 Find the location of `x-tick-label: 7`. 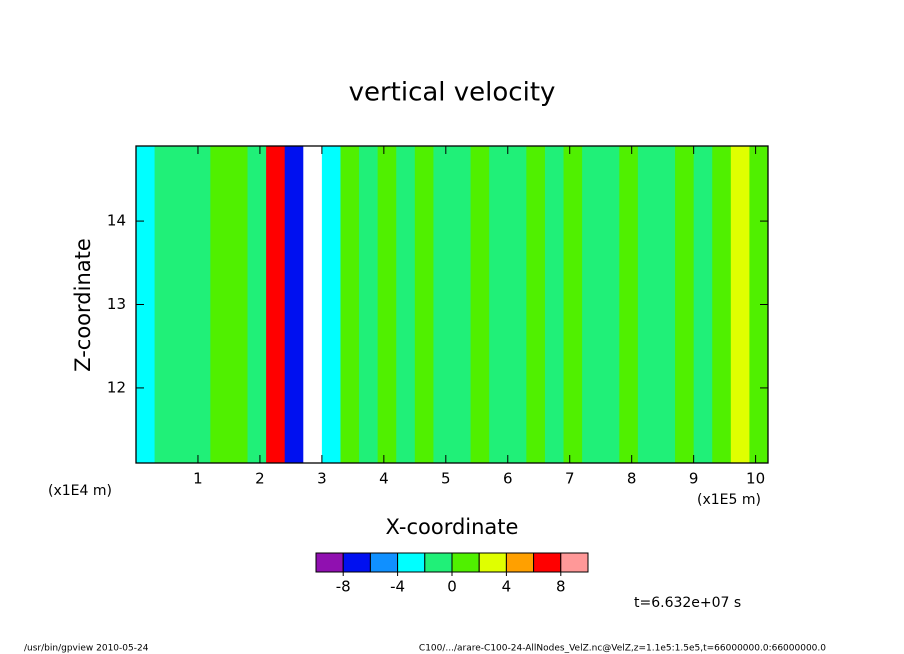

x-tick-label: 7 is located at coordinates (570, 479).